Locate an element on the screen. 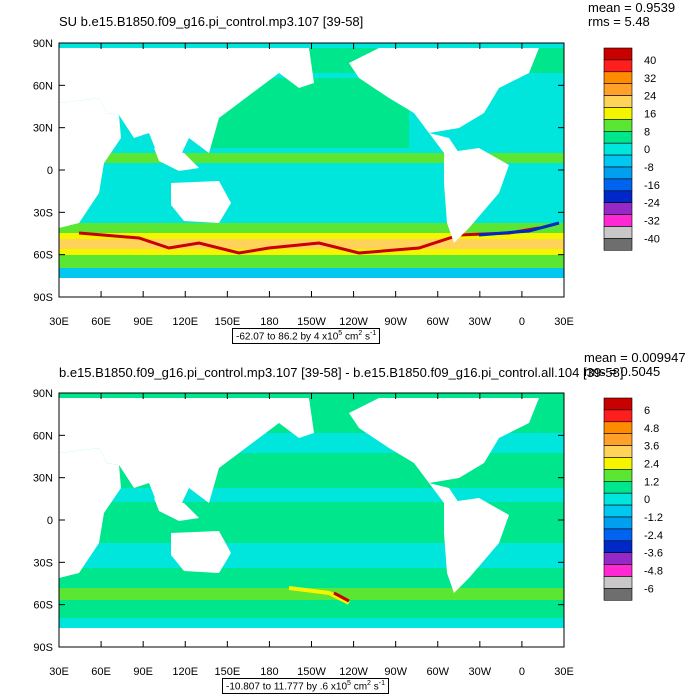 Image resolution: width=700 pixels, height=700 pixels. panel-1-colorbar-label: 40 is located at coordinates (650, 61).